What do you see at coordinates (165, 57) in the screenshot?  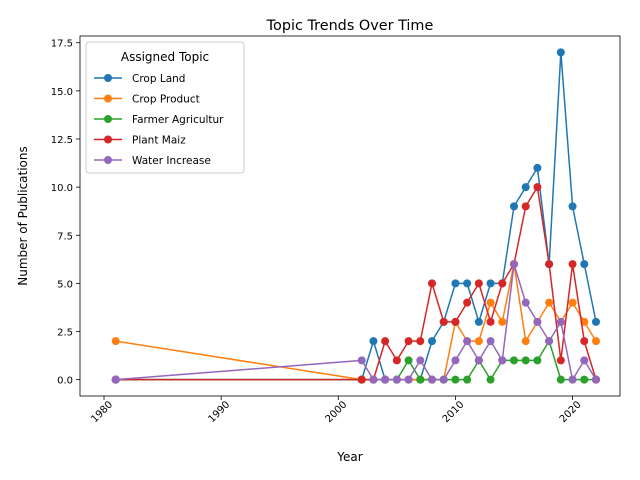 I see `legend-title: Assigned Topic` at bounding box center [165, 57].